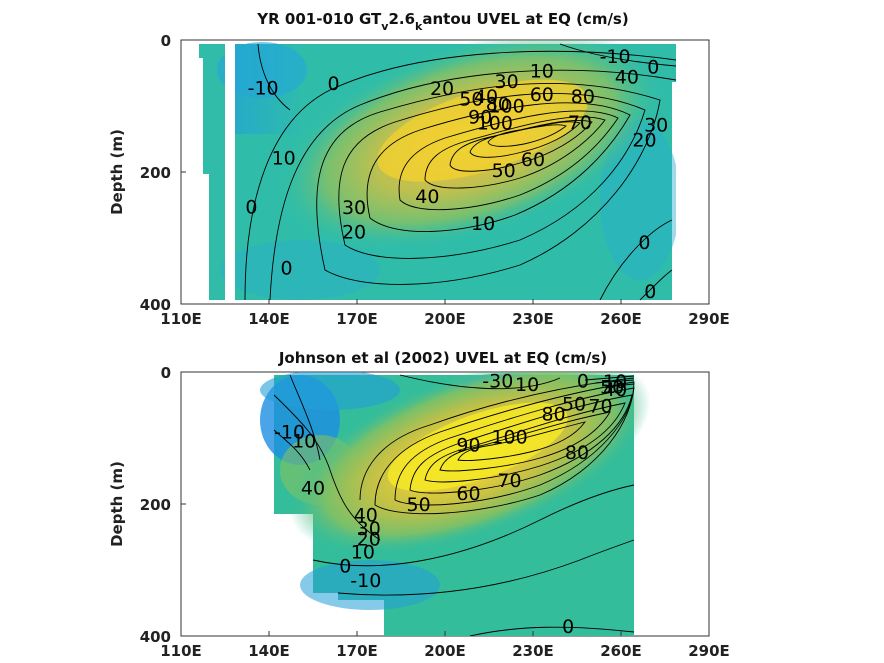 This screenshot has height=663, width=884. What do you see at coordinates (155, 637) in the screenshot?
I see `bottom-ytick-label: 400` at bounding box center [155, 637].